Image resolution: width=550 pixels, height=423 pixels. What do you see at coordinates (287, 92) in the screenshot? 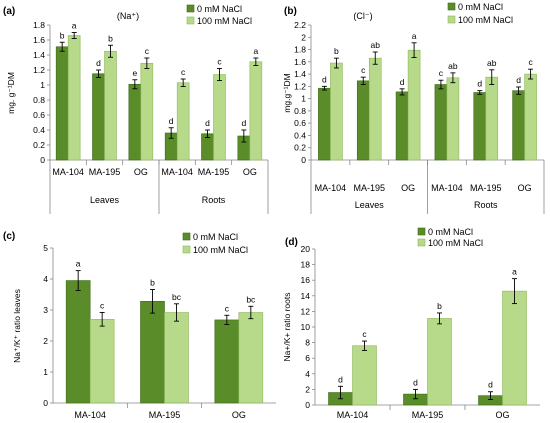
I see `y-axis-label: mg.g⁻¹DM` at bounding box center [287, 92].